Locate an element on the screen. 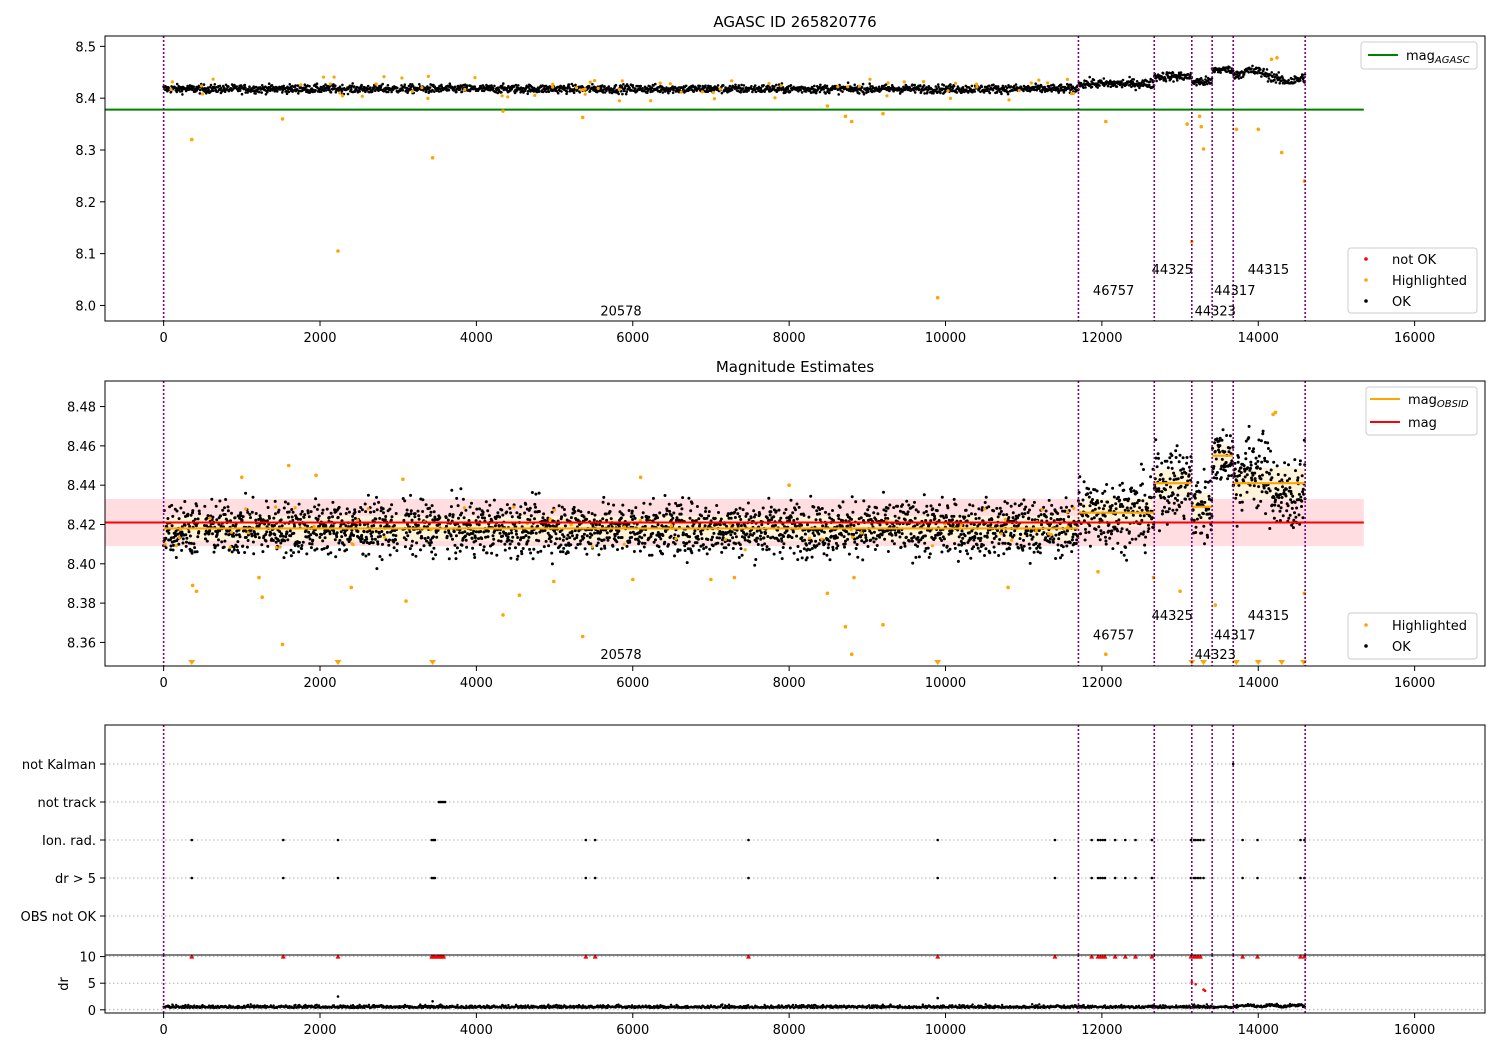  agasc-legend-upper: magAGASC is located at coordinates (1419, 55).